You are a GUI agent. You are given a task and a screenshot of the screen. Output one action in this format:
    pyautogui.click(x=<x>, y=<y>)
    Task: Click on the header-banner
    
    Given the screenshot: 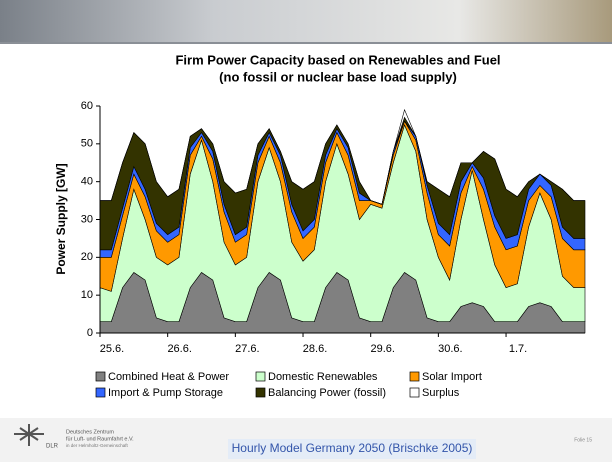 What is the action you would take?
    pyautogui.click(x=306, y=21)
    